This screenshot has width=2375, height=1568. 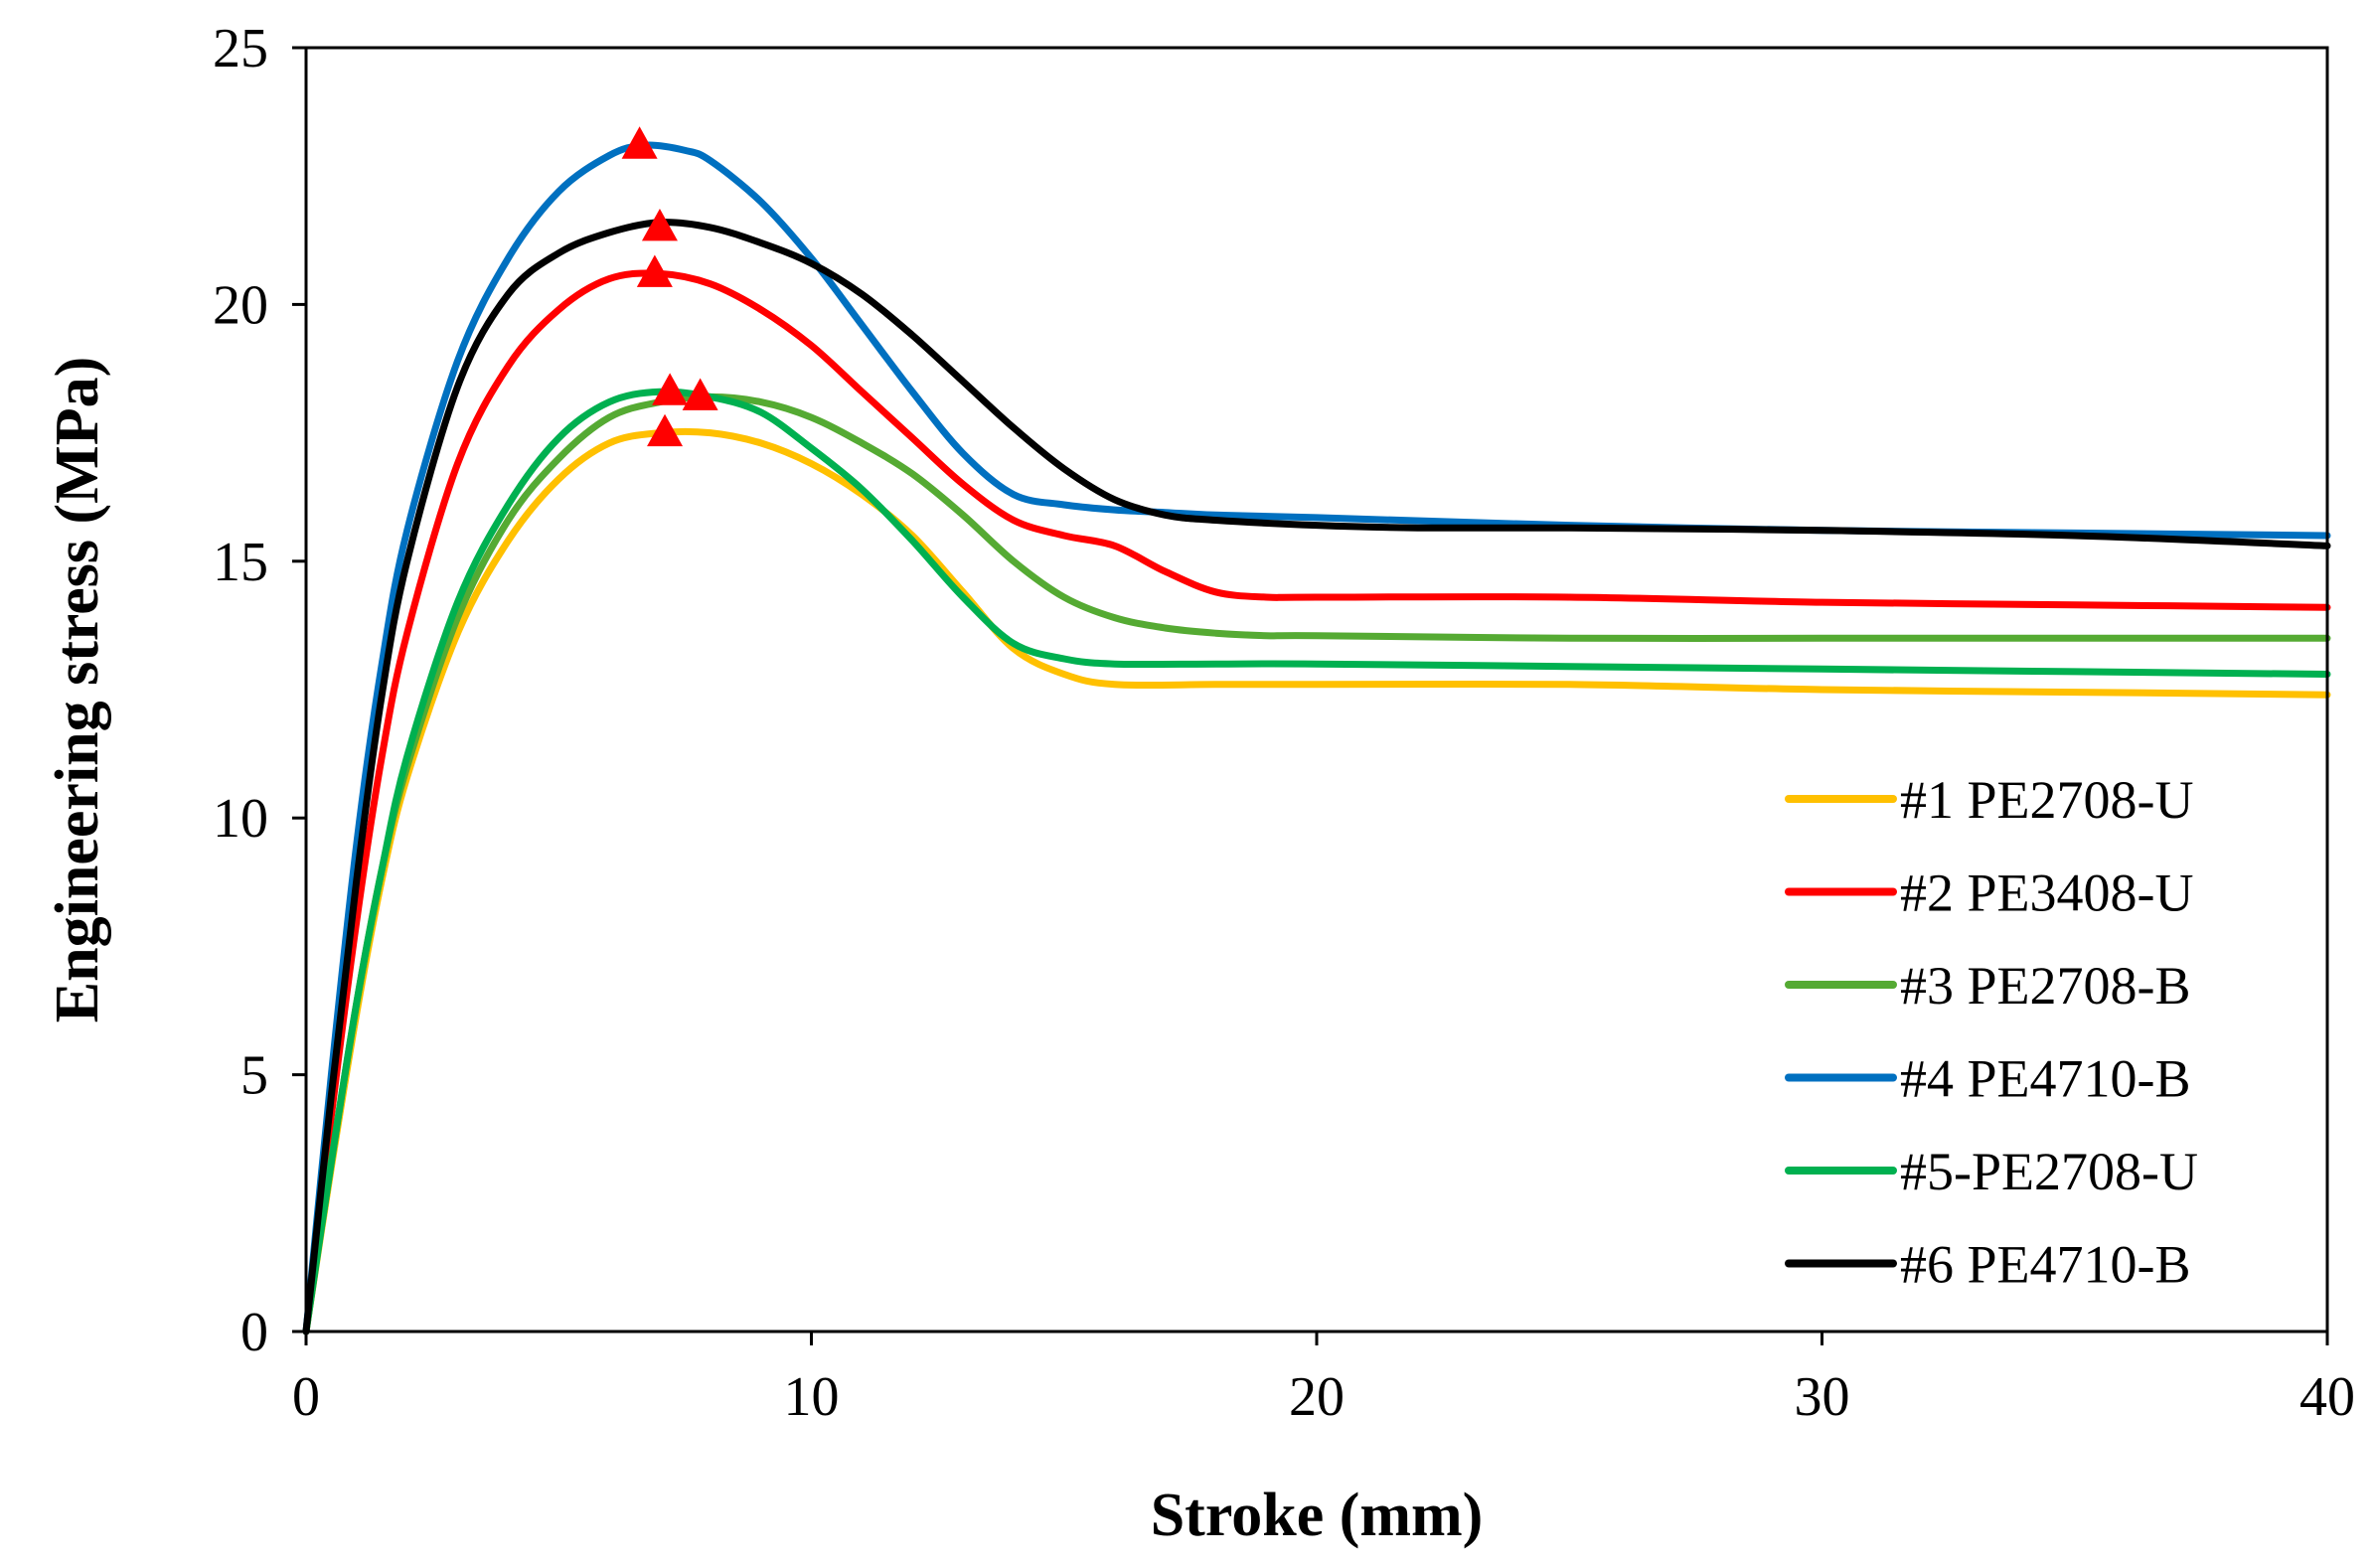 I want to click on y-tick-label: 20, so click(x=240, y=305).